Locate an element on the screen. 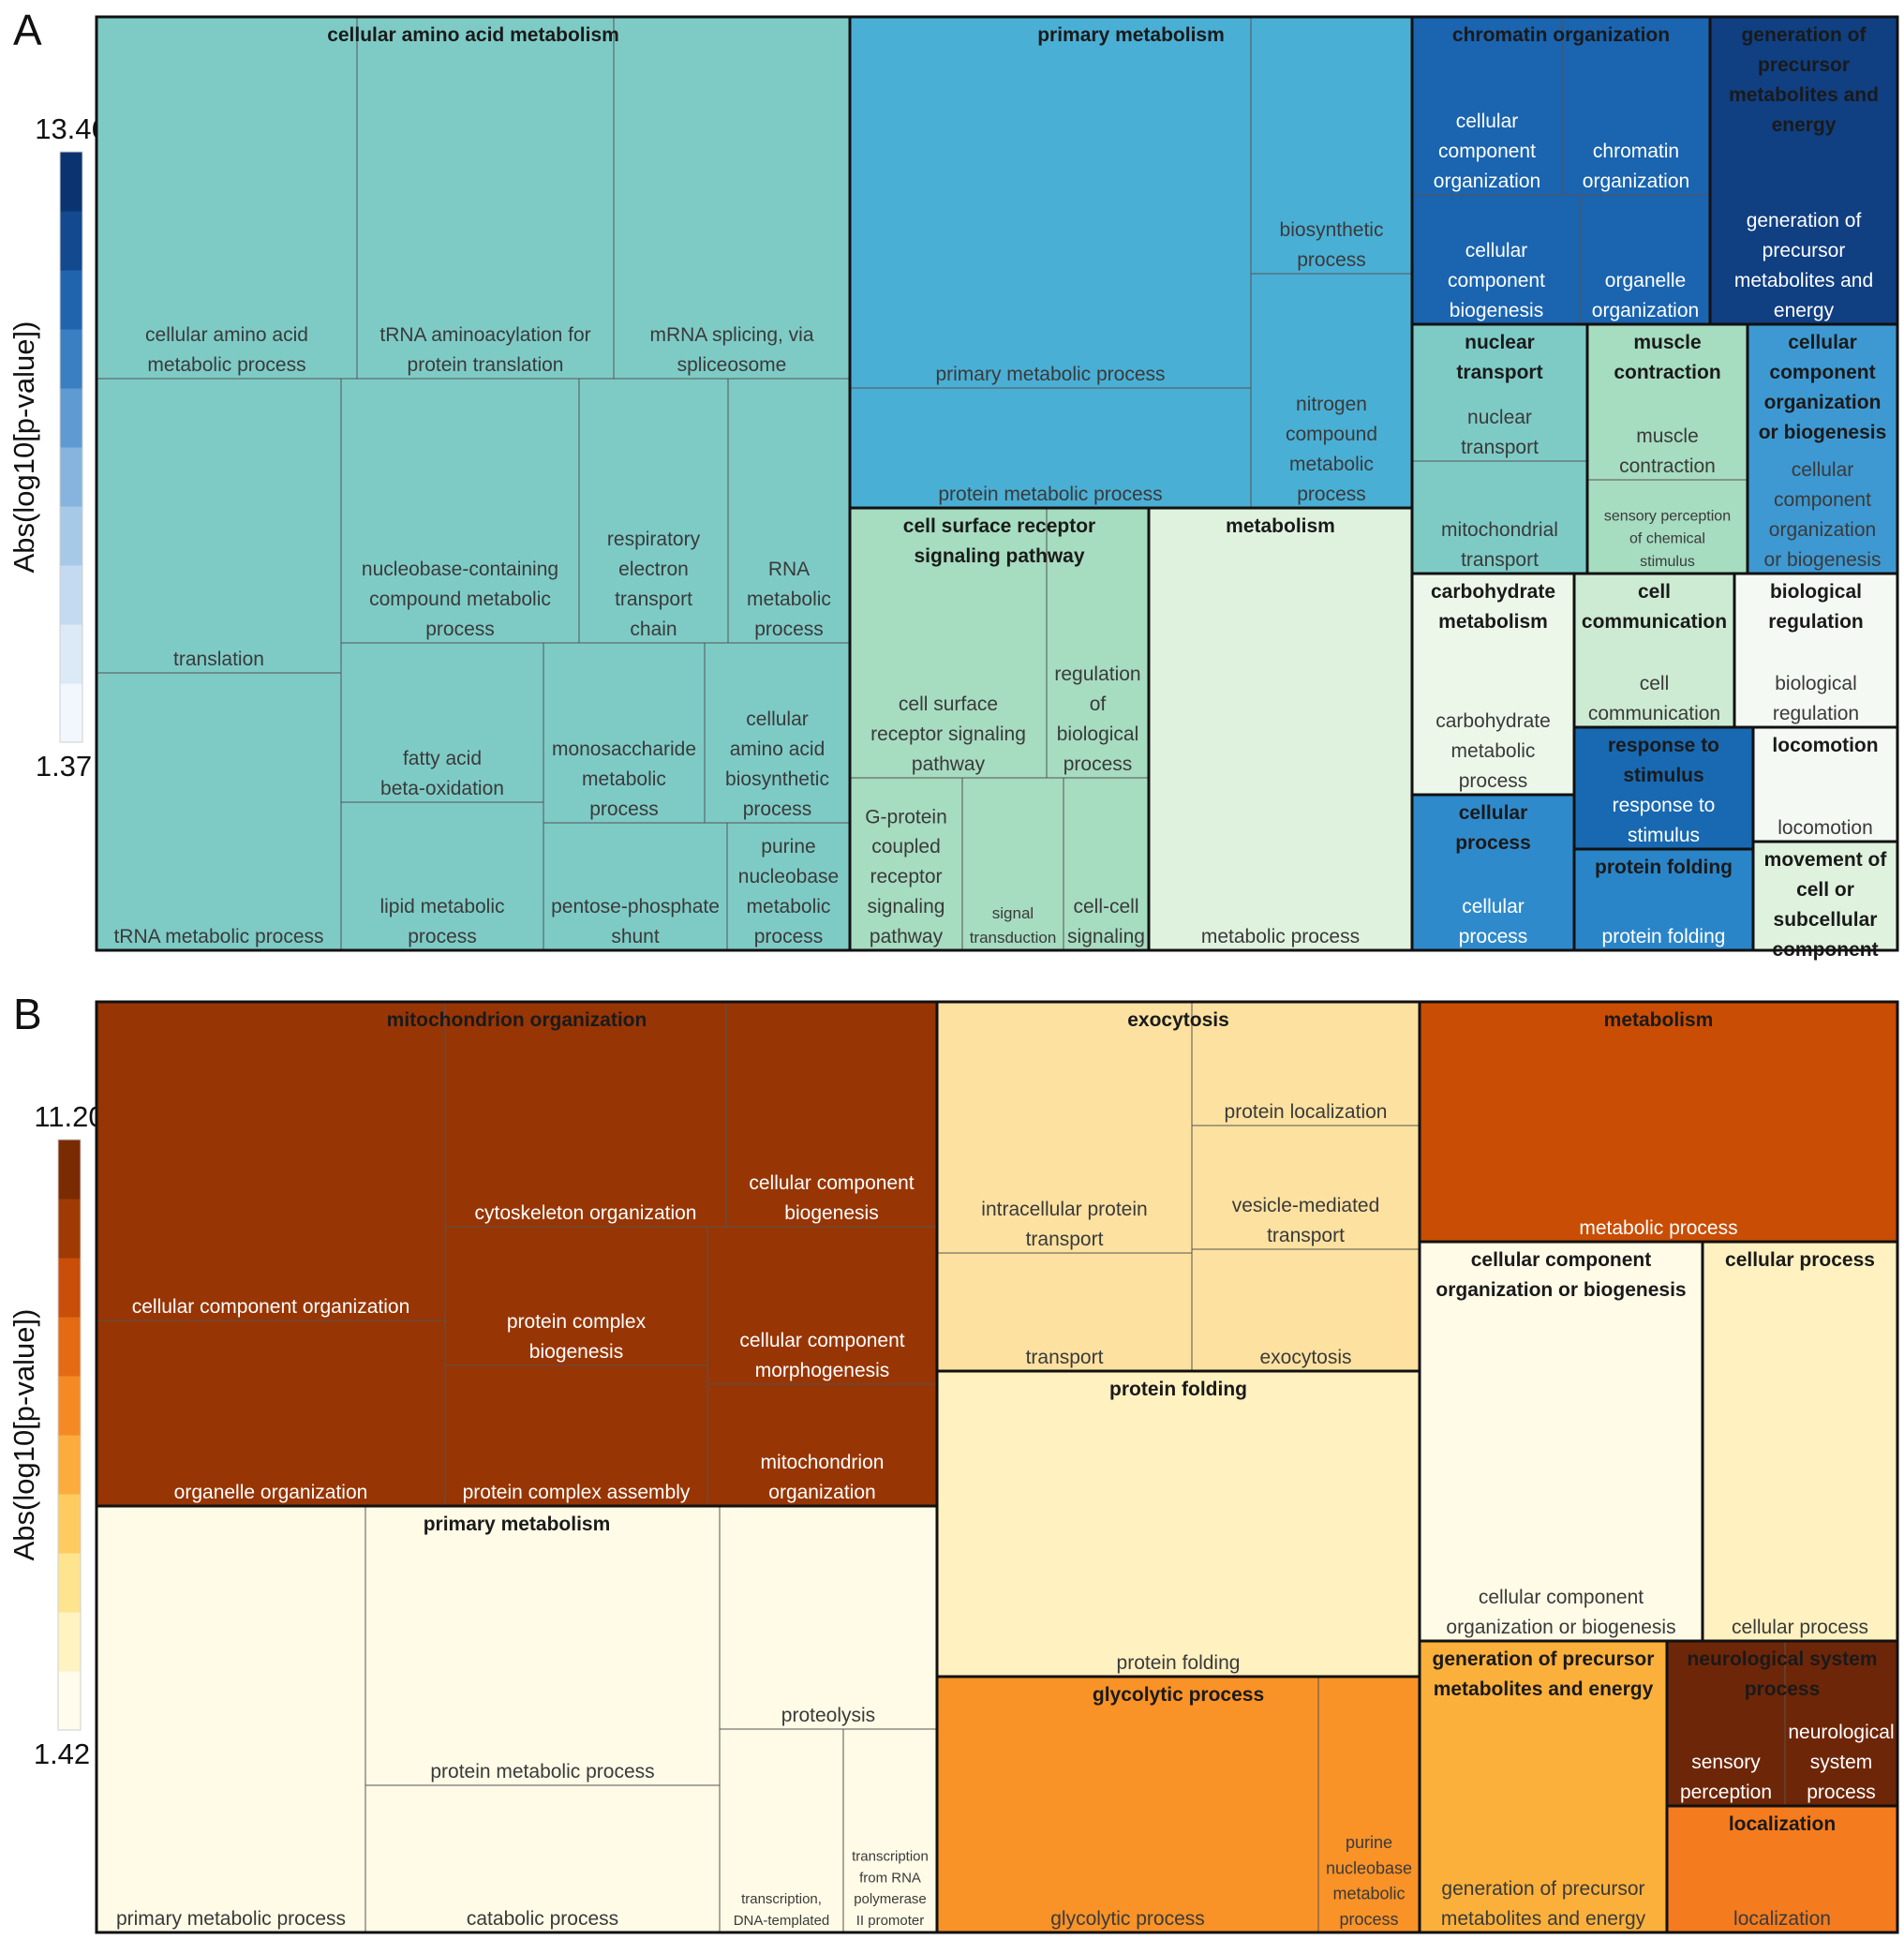 This screenshot has width=1904, height=1939. term-label: regulation of biological process is located at coordinates (1097, 719).